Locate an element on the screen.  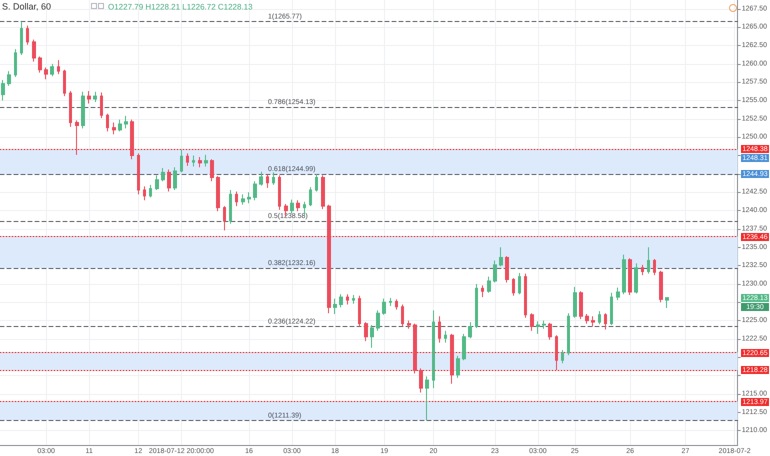
chart-title: S. Dollar, 60 is located at coordinates (27, 7).